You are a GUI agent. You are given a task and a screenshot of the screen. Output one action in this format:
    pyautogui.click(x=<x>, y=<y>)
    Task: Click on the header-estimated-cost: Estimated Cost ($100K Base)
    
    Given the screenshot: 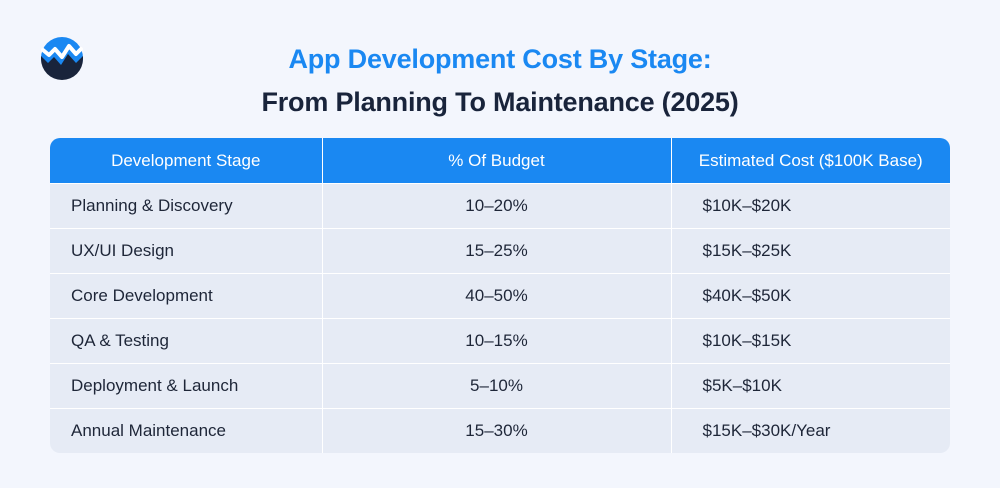 What is the action you would take?
    pyautogui.click(x=810, y=161)
    